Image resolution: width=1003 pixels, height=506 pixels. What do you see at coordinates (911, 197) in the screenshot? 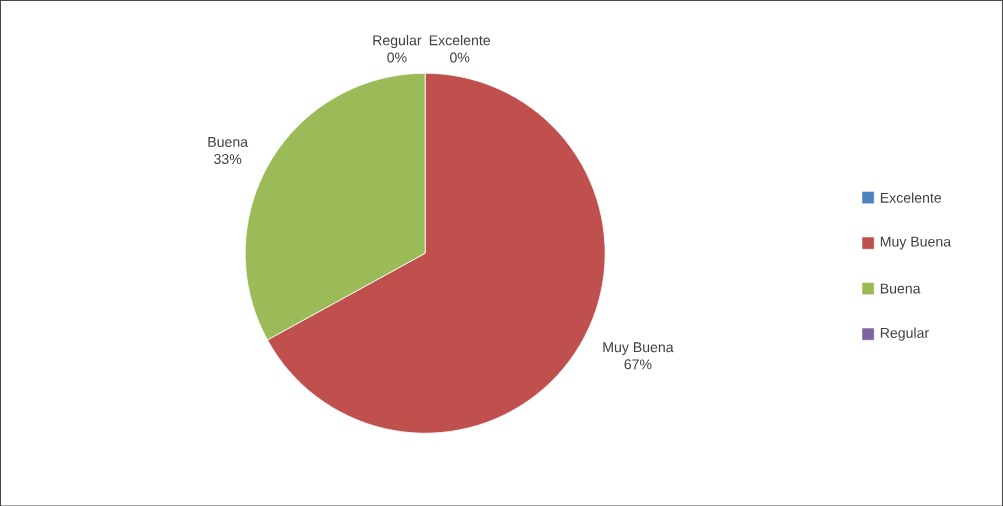
I see `legend-label: Excelente` at bounding box center [911, 197].